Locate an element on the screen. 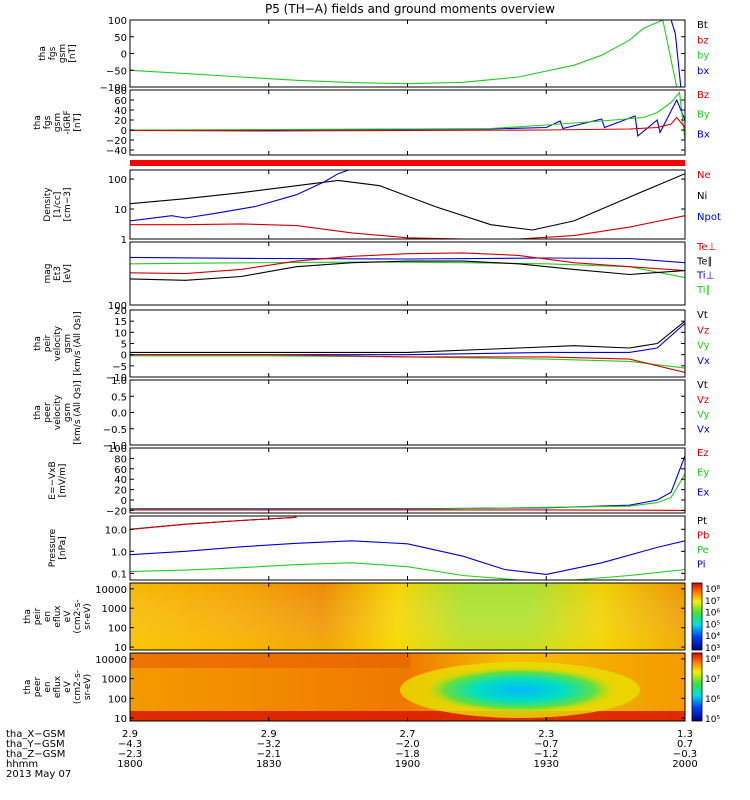 Image resolution: width=750 pixels, height=800 pixels. y-tick-label: 1000 is located at coordinates (114, 609).